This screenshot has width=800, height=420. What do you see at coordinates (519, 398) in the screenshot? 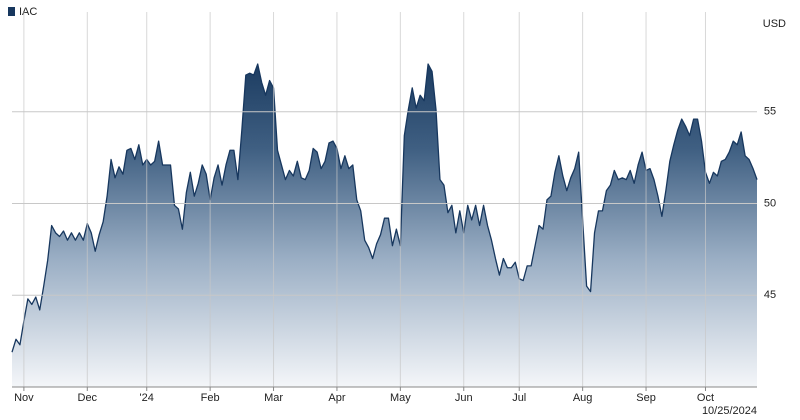
I see `x-tick-label: Jul` at bounding box center [519, 398].